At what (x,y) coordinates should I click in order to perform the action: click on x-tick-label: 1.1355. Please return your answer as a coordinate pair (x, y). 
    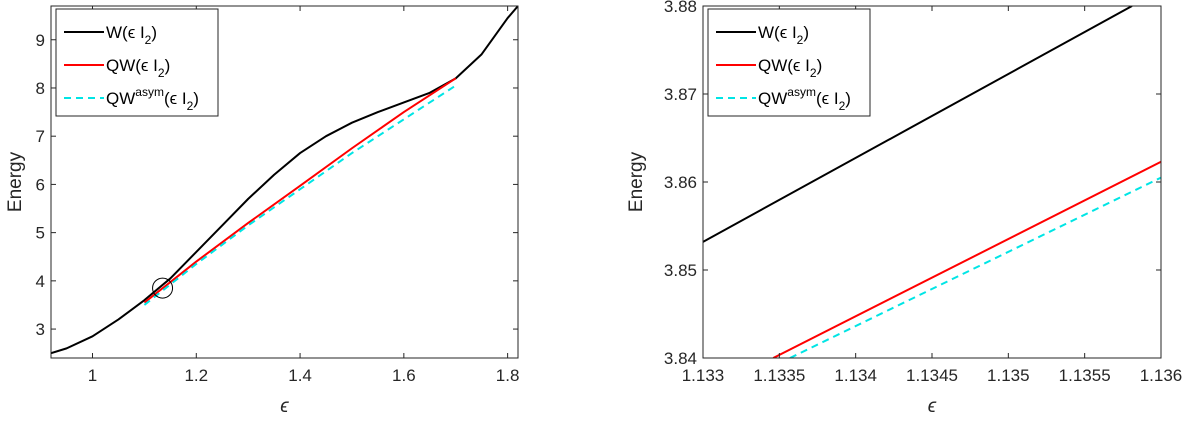
    Looking at the image, I should click on (1085, 375).